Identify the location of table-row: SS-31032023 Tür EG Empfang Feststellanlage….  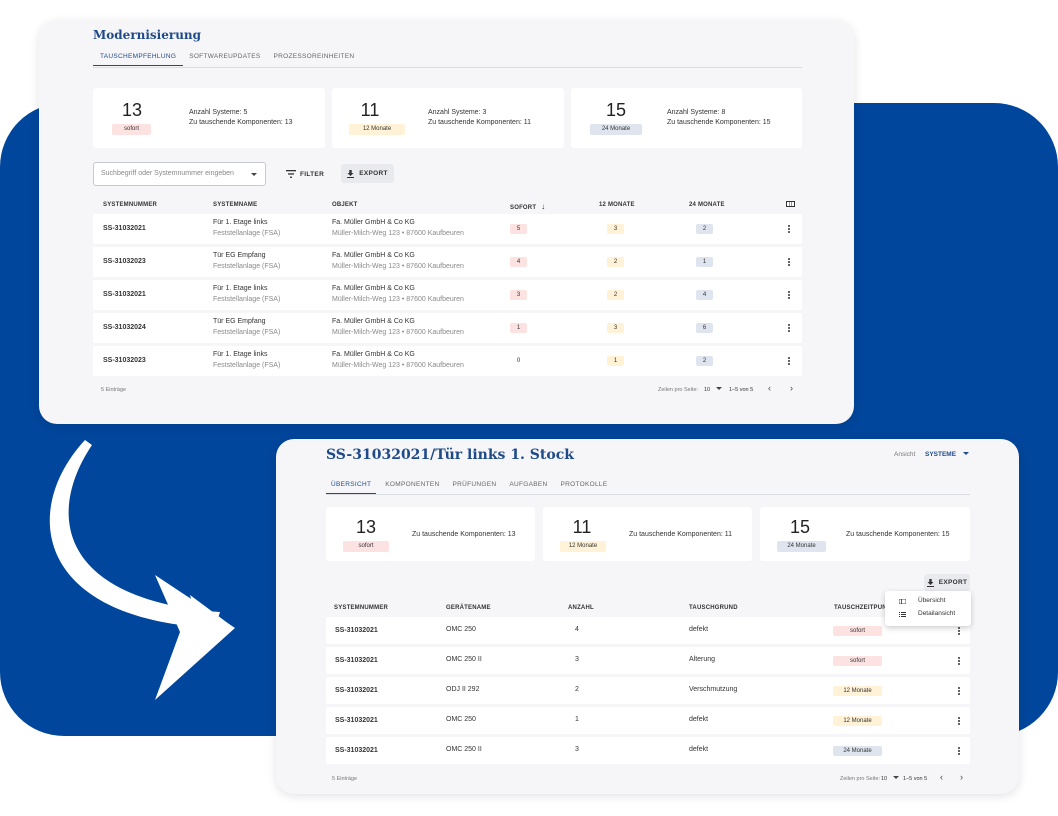
(447, 262).